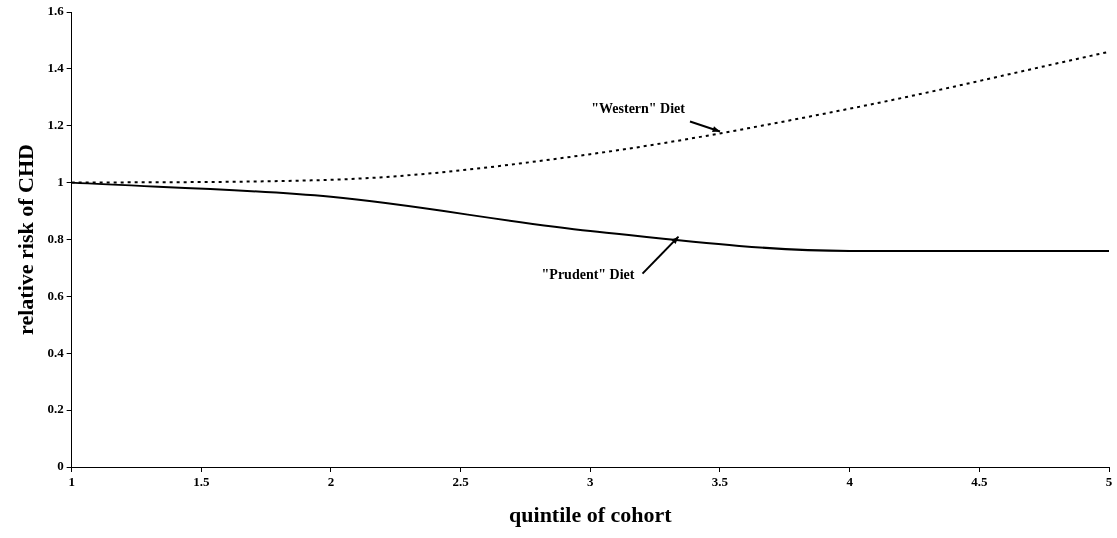 The image size is (1117, 538). Describe the element at coordinates (56, 352) in the screenshot. I see `y-tick-label: 0.4` at that location.